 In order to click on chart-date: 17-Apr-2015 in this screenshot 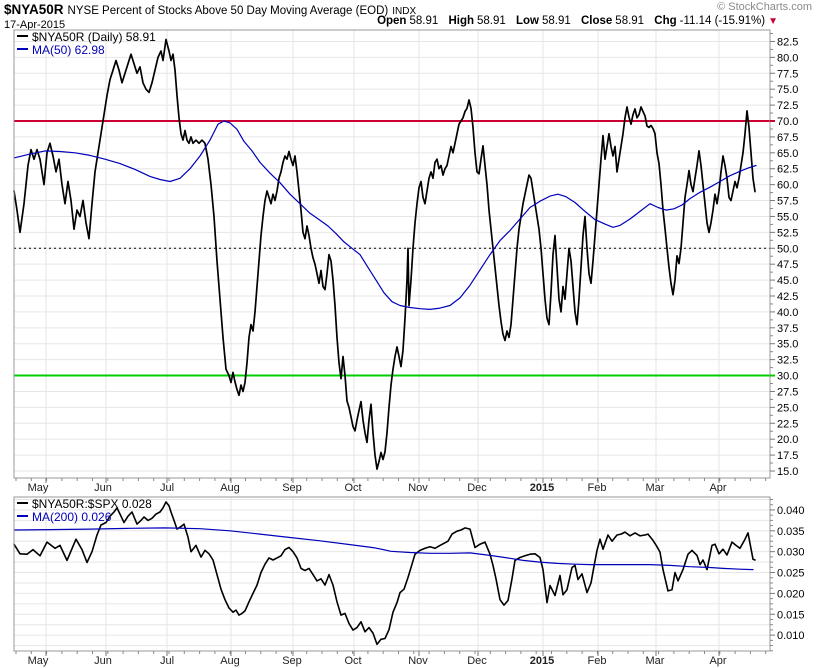, I will do `click(35, 25)`.